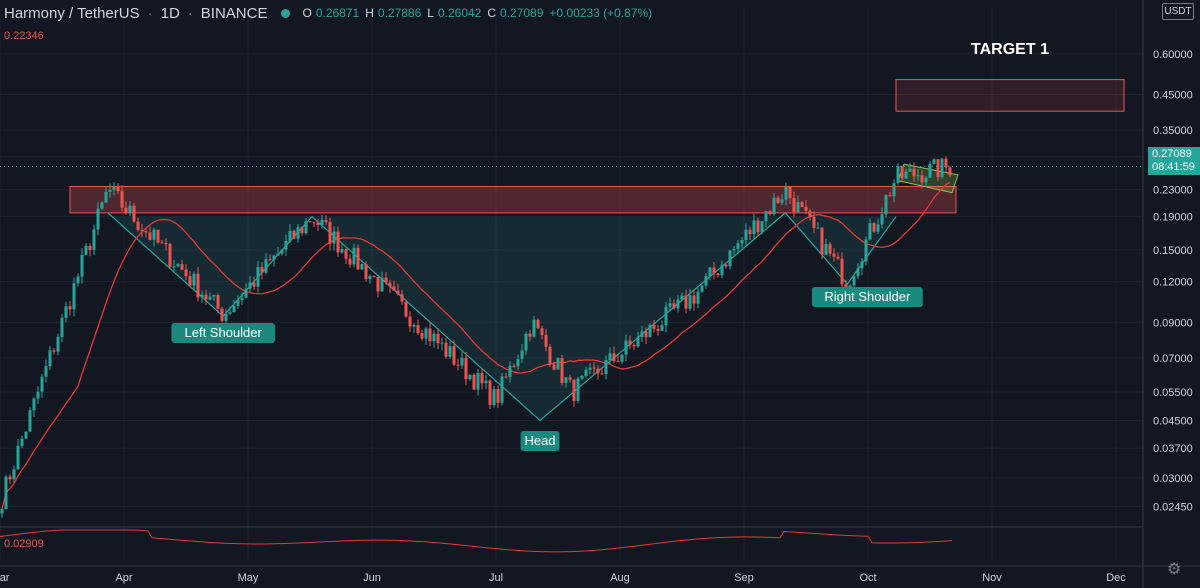  I want to click on price-tick-label: 0.23000, so click(1173, 191).